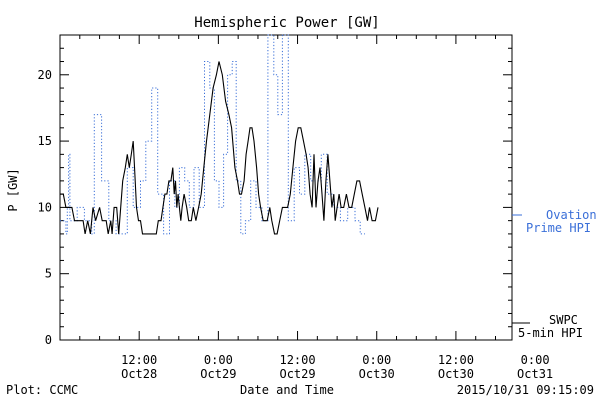  Describe the element at coordinates (525, 390) in the screenshot. I see `timestamp: 2015/10/31 09:15:09` at that location.